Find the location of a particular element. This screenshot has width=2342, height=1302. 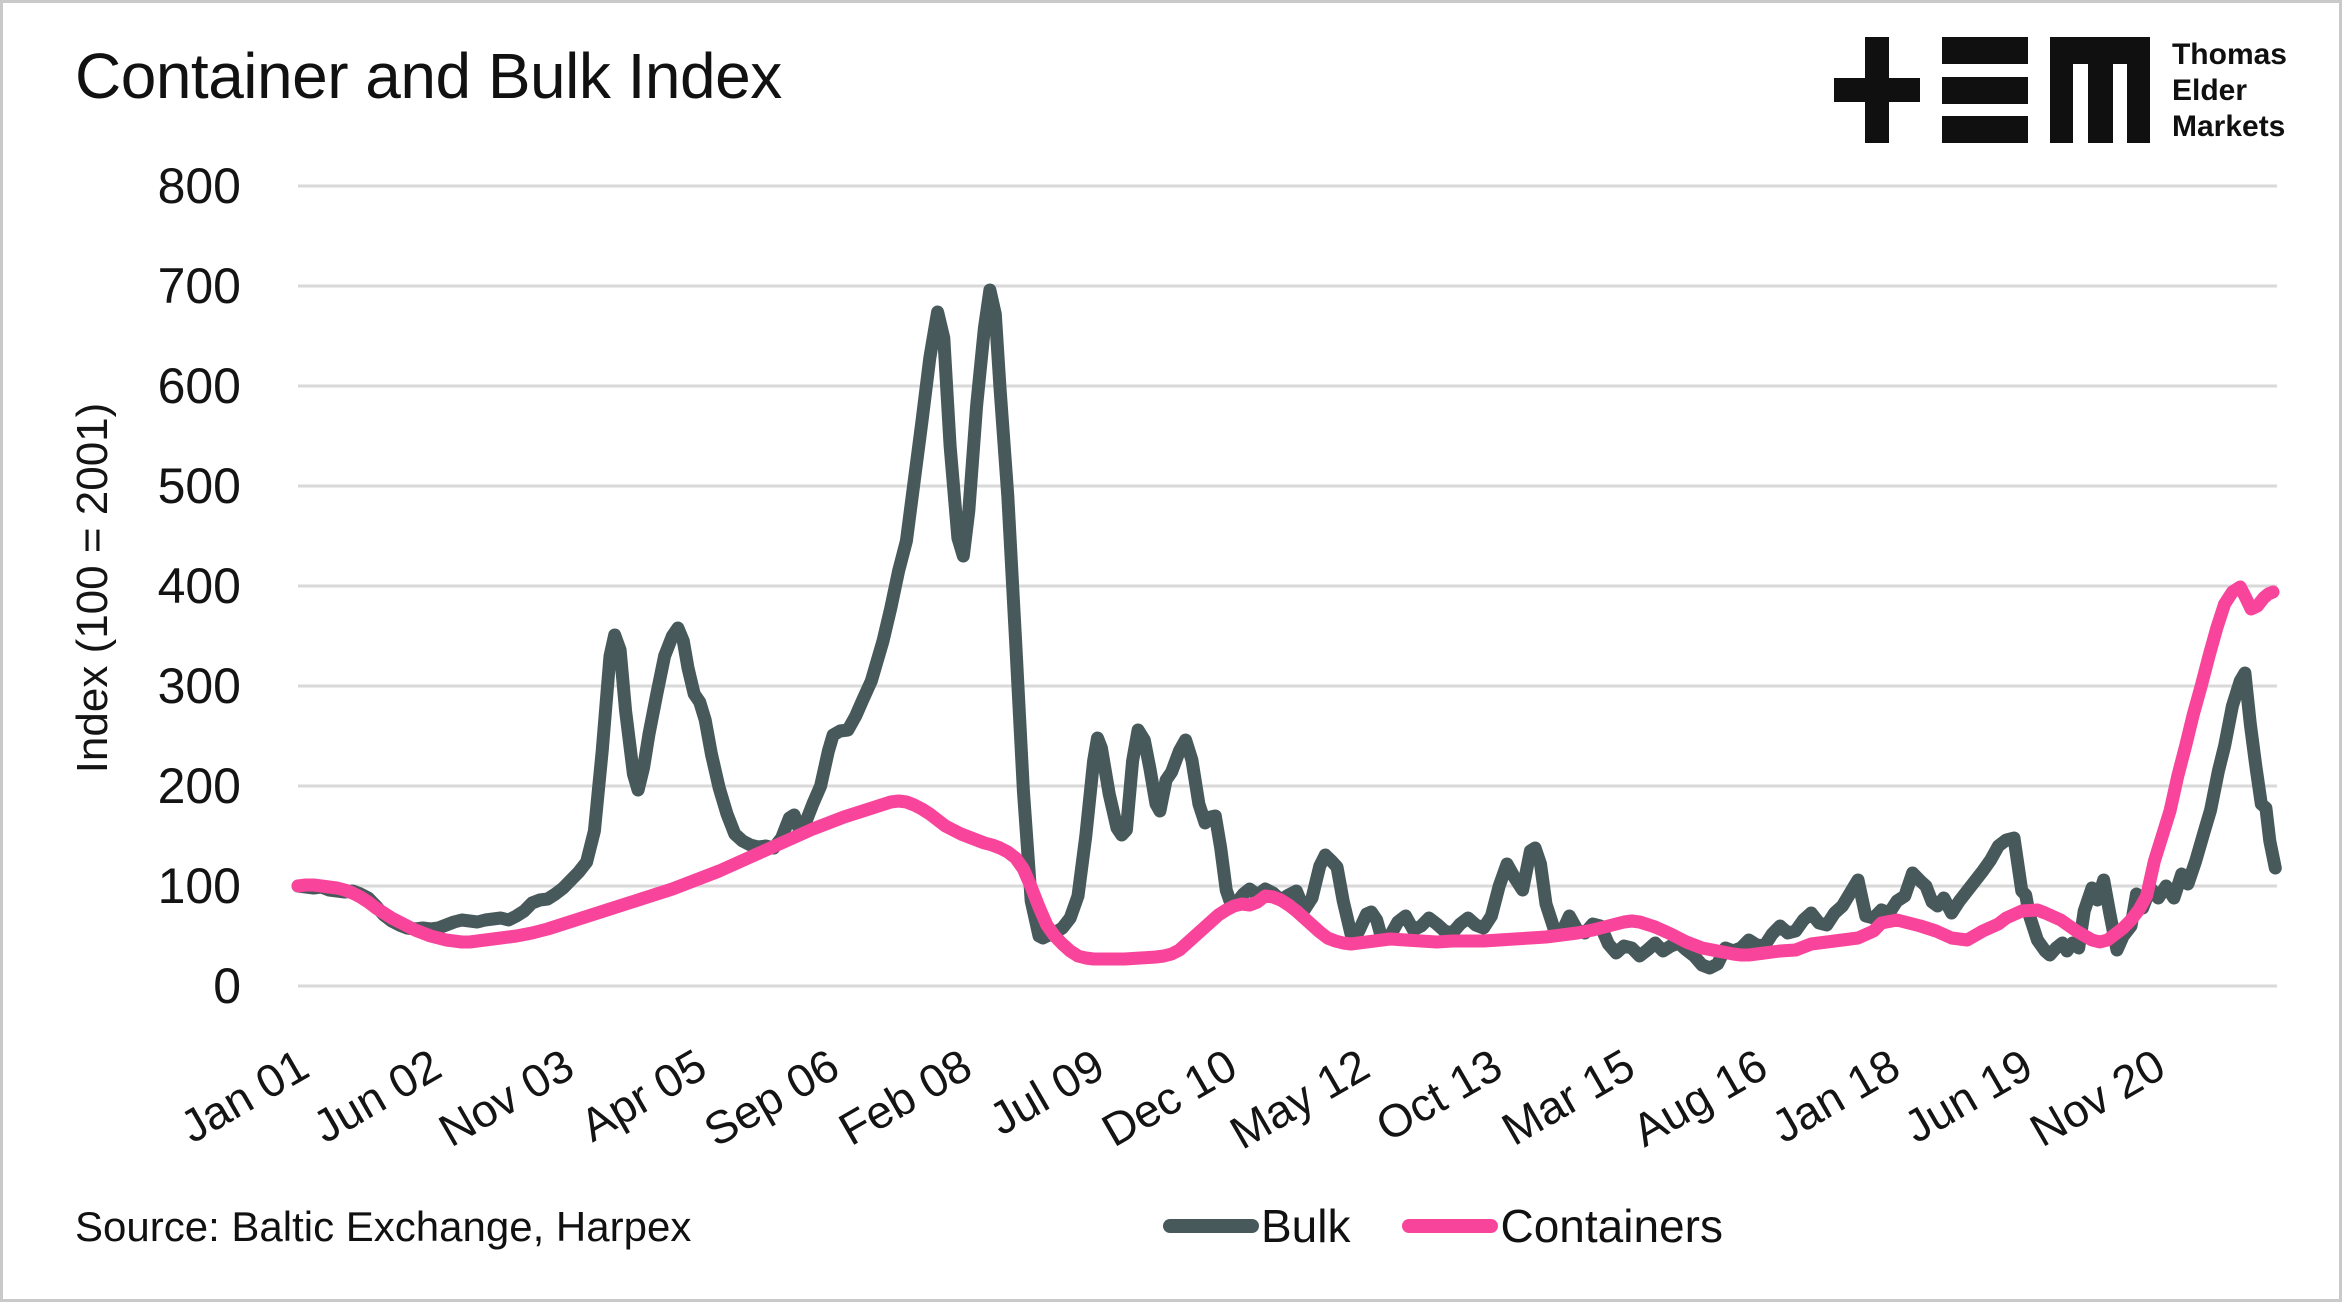

logo-wordmark-line: Elder is located at coordinates (2209, 90).